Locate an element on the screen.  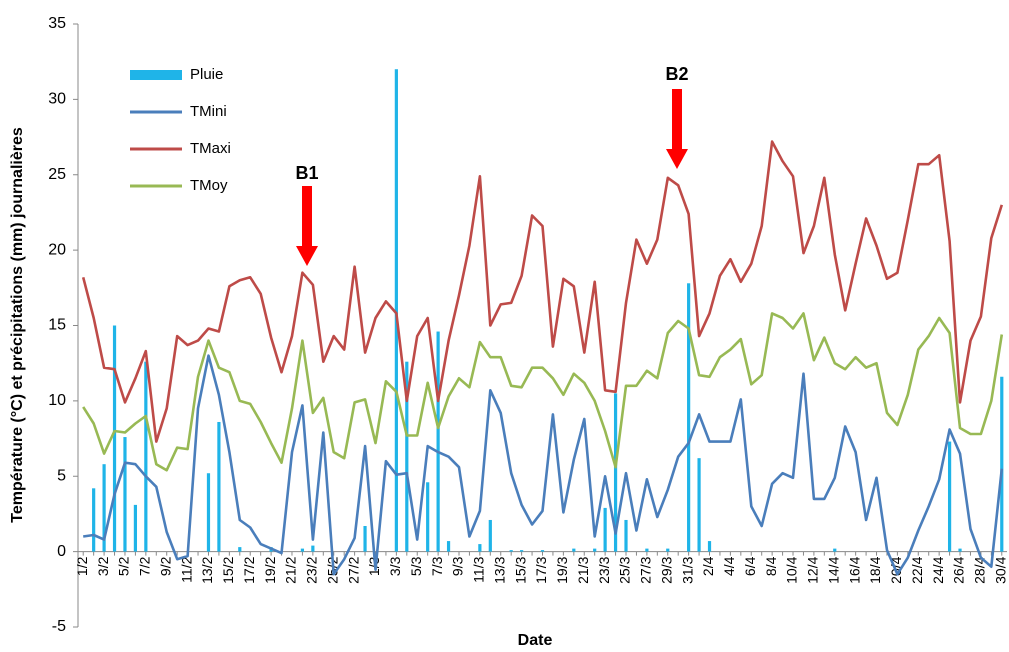
x-tick-label: 13/3 is located at coordinates (499, 569).